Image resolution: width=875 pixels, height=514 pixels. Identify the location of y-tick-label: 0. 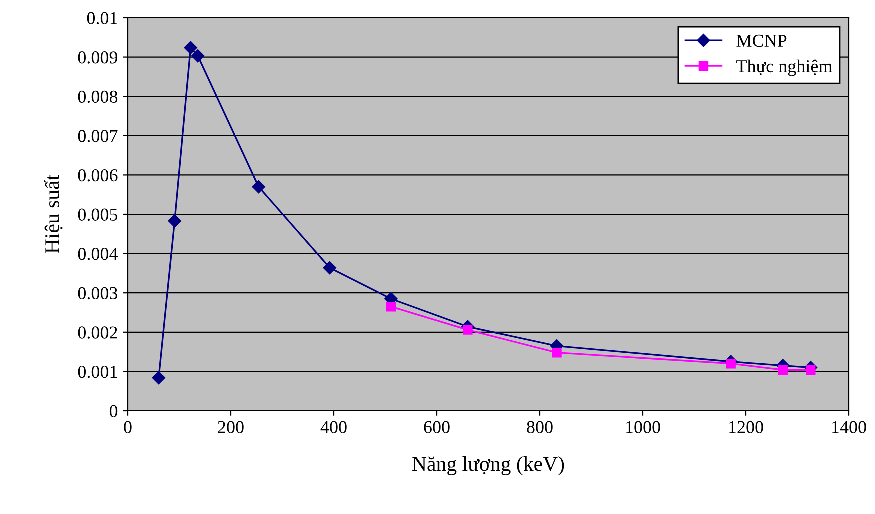
(114, 411).